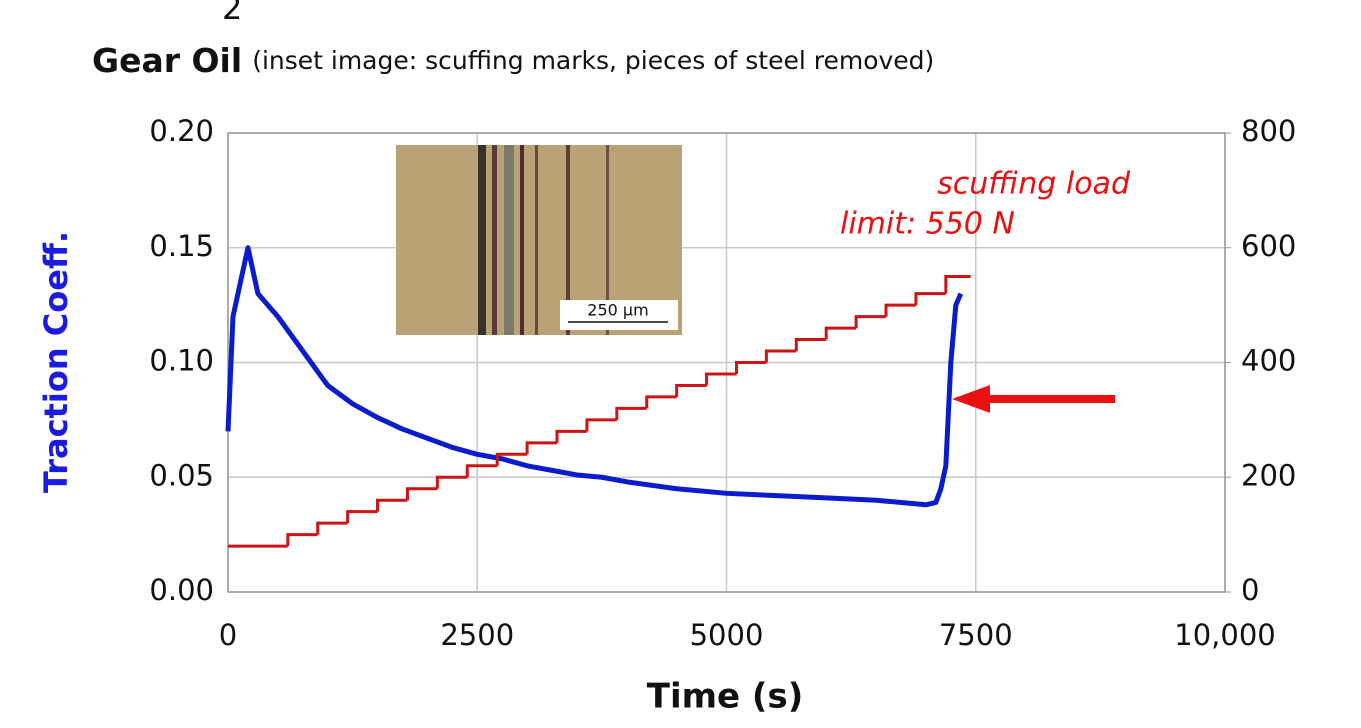 Image resolution: width=1361 pixels, height=728 pixels. I want to click on y-tick-label: 0.15, so click(181, 246).